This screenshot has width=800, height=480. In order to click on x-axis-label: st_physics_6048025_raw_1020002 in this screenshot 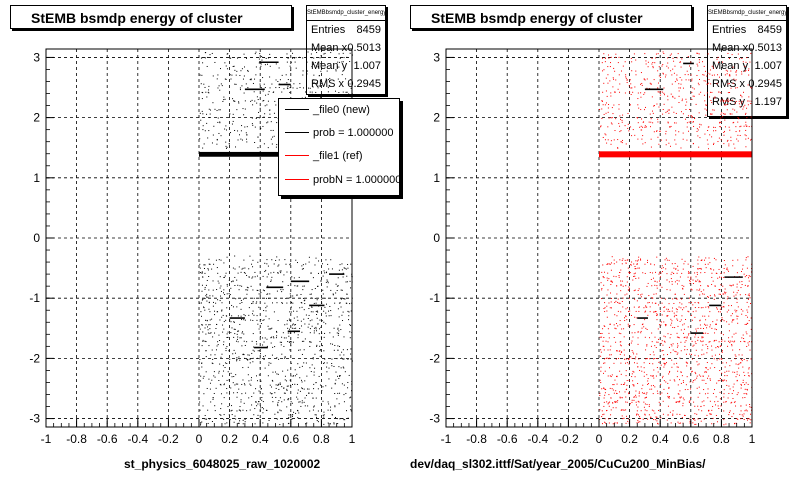, I will do `click(222, 464)`.